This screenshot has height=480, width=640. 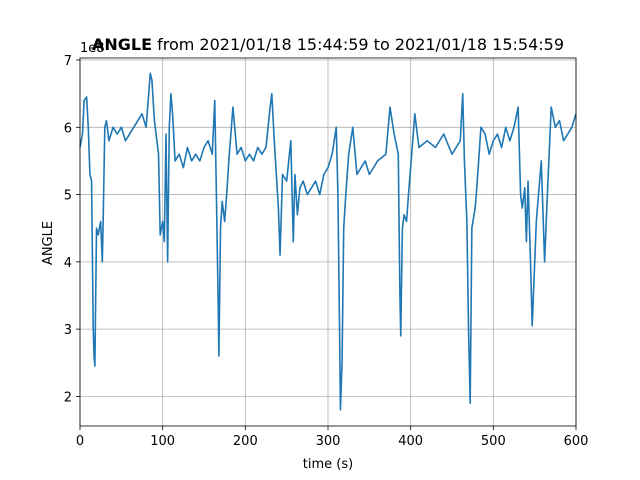 What do you see at coordinates (92, 48) in the screenshot?
I see `y-offset-label: 1e8` at bounding box center [92, 48].